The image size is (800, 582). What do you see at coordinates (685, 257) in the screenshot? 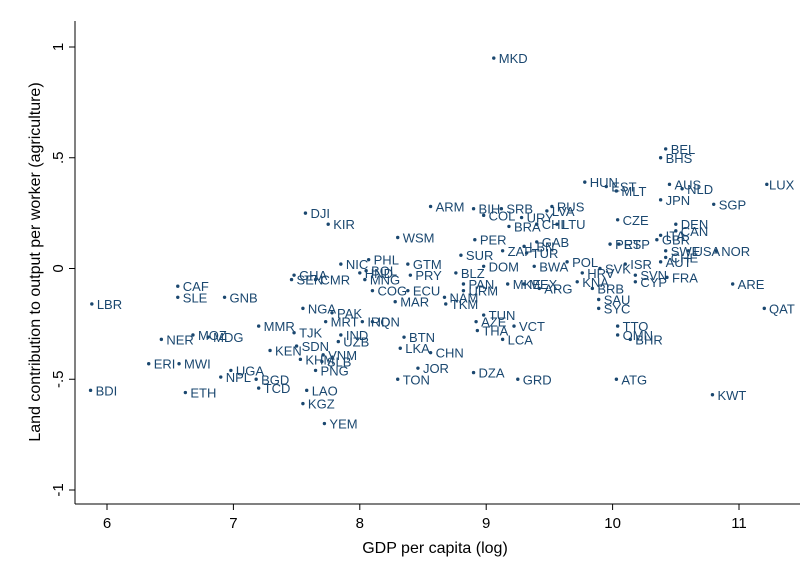
I see `point-label: CHE` at bounding box center [685, 257].